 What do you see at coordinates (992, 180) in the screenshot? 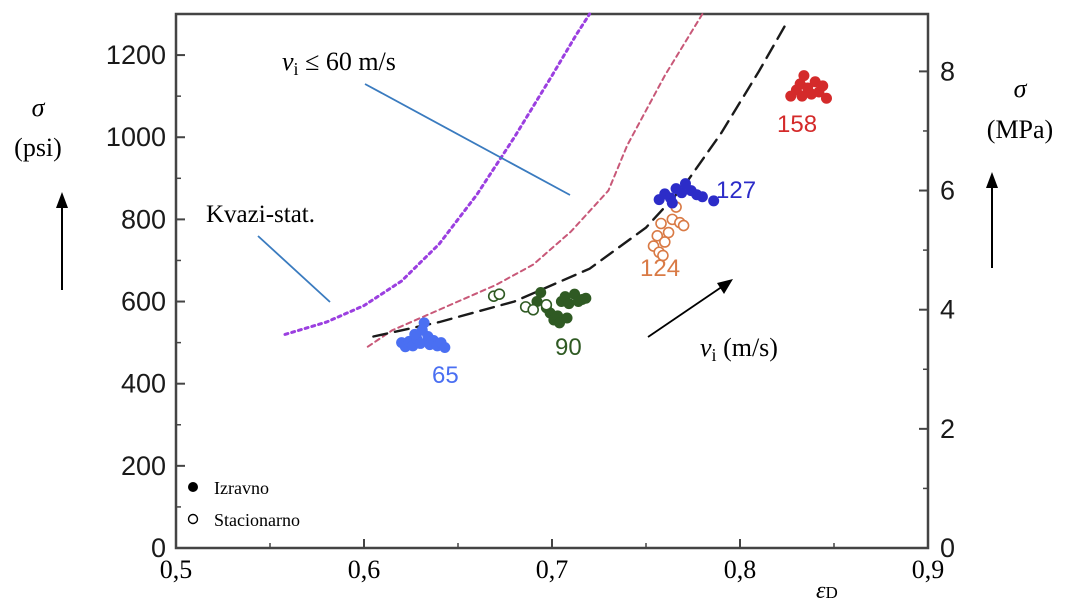
I see `y-right-arrow-head` at bounding box center [992, 180].